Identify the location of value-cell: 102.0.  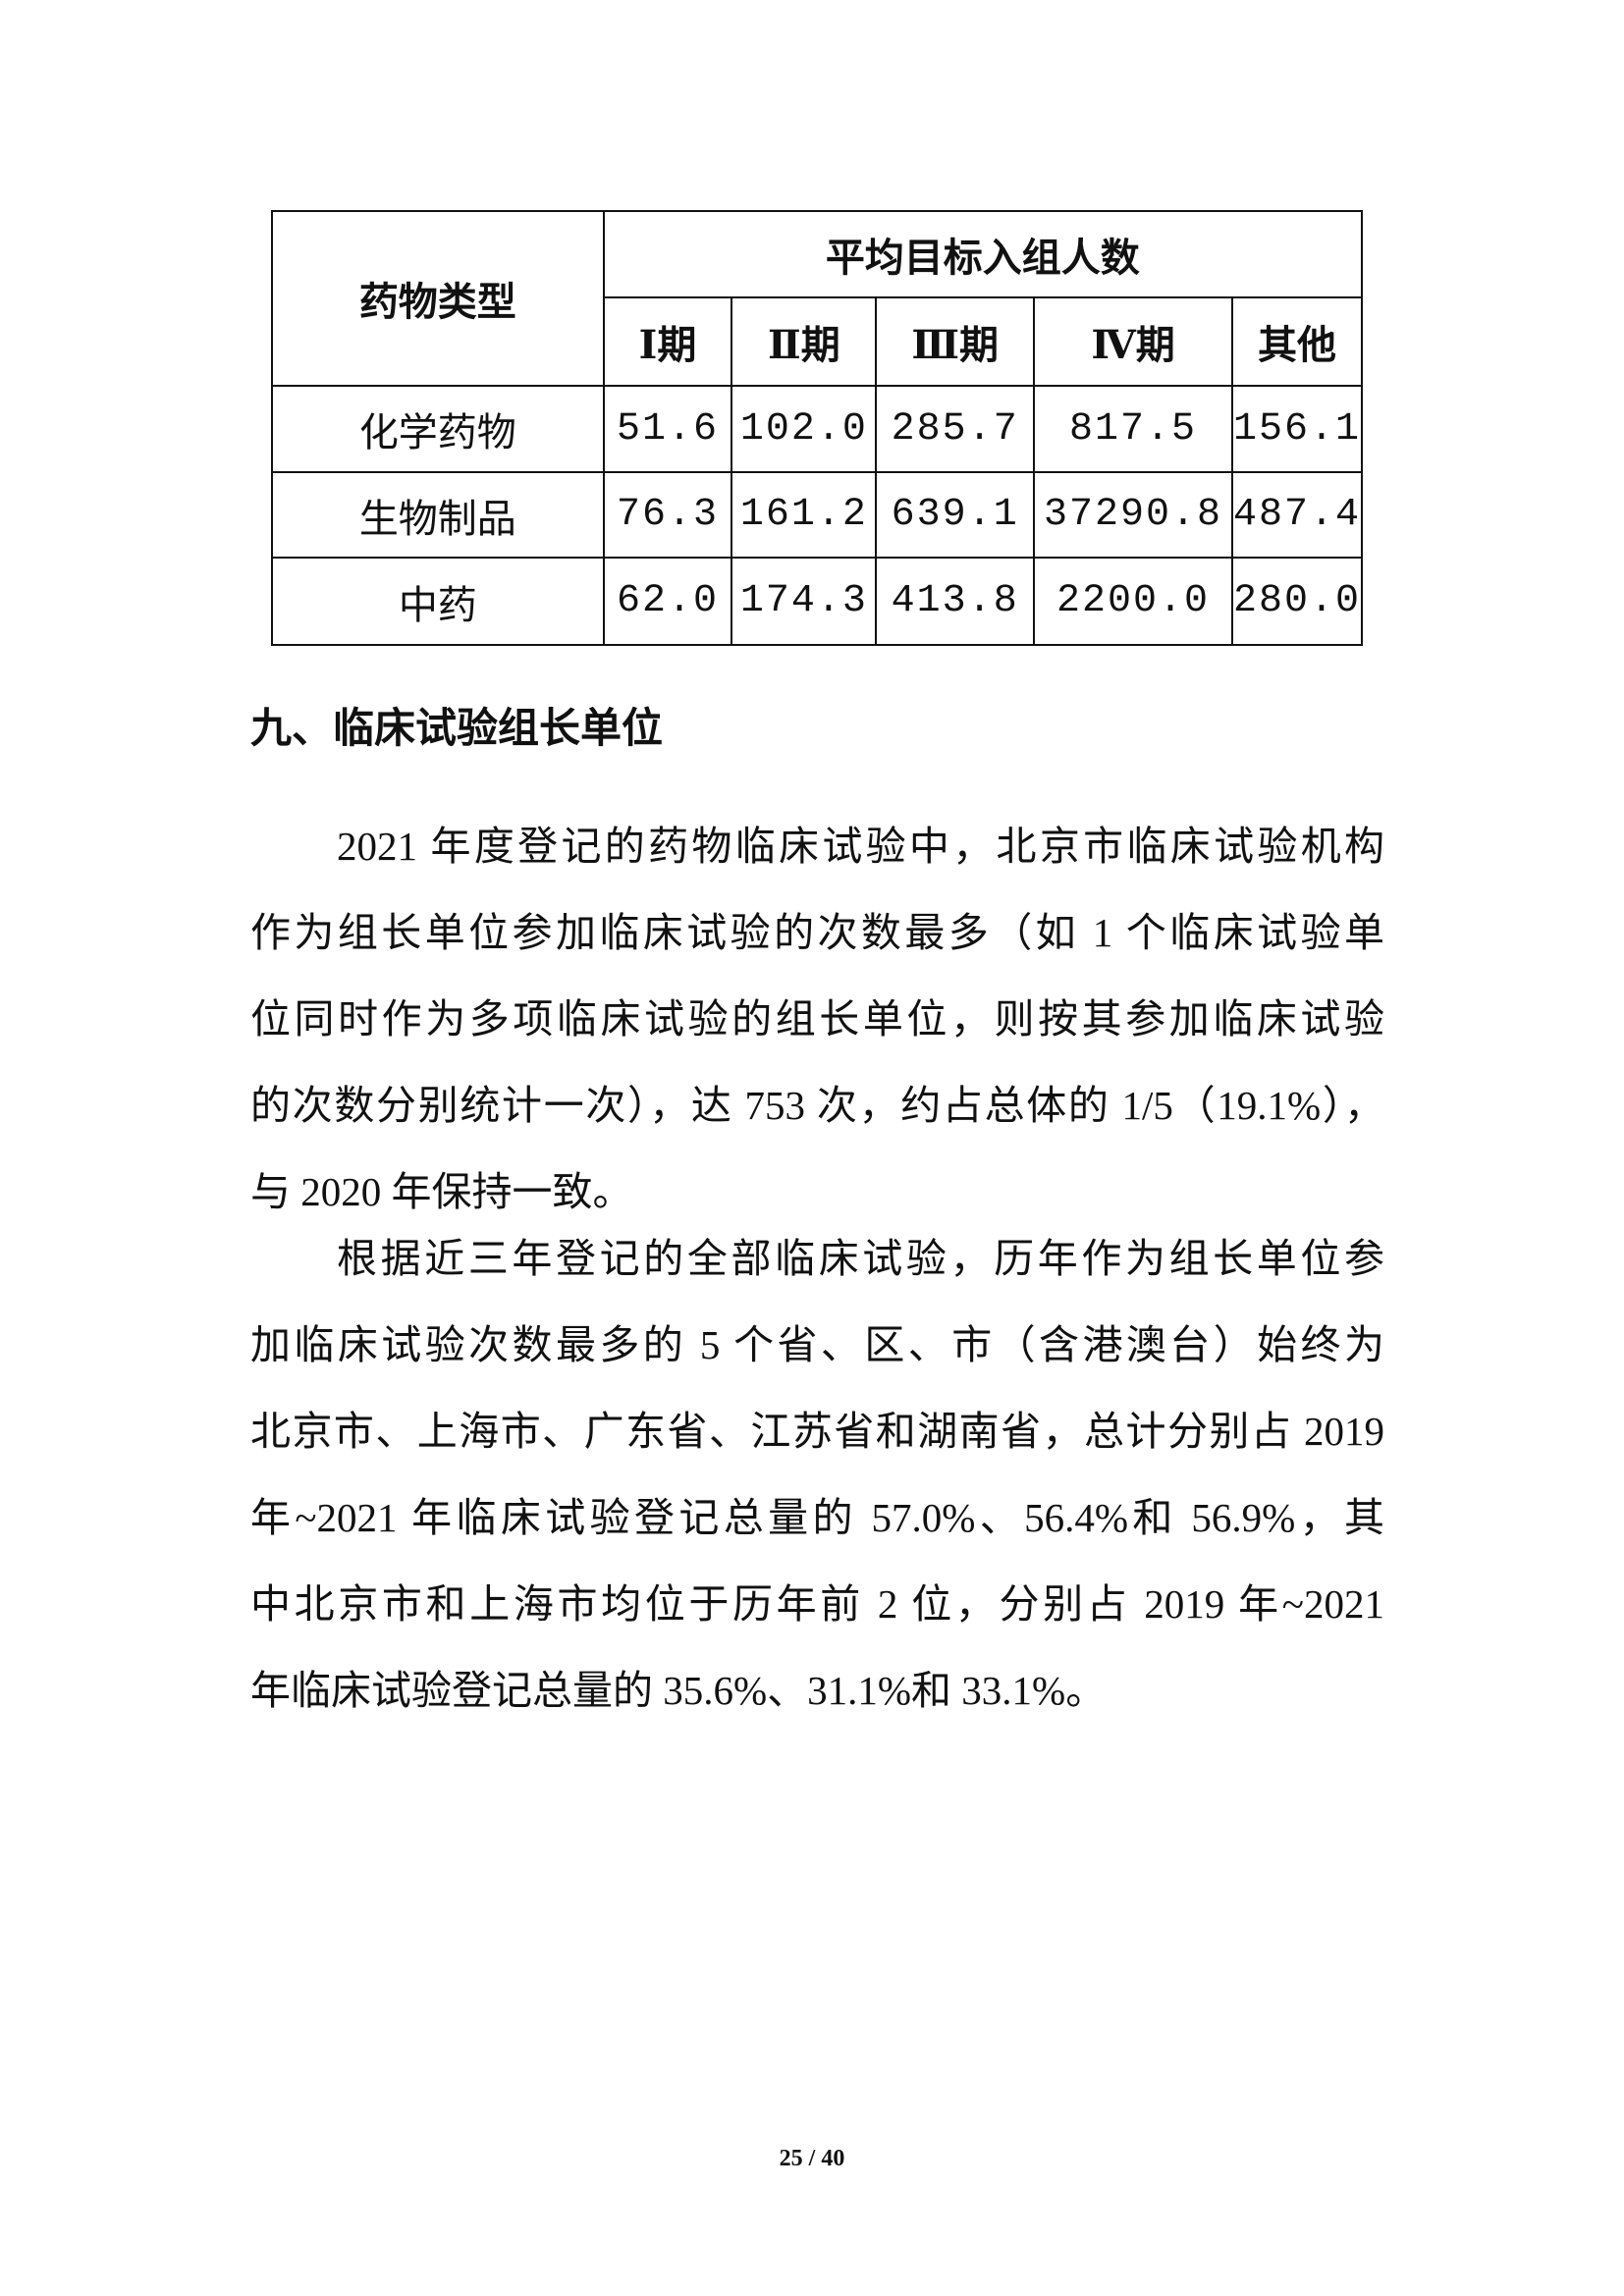
(804, 429).